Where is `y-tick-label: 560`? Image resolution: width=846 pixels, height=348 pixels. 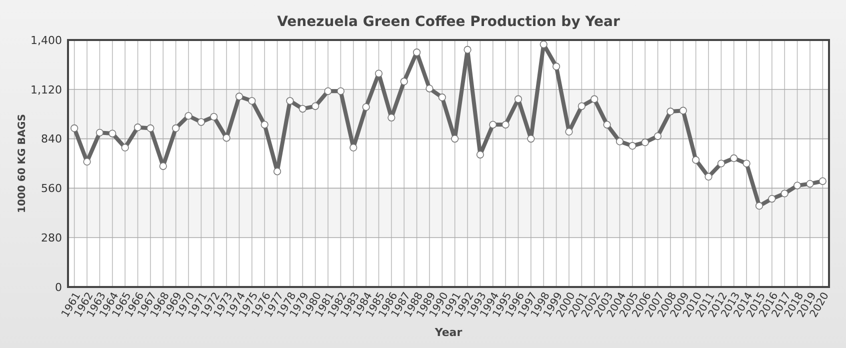 y-tick-label: 560 is located at coordinates (51, 189).